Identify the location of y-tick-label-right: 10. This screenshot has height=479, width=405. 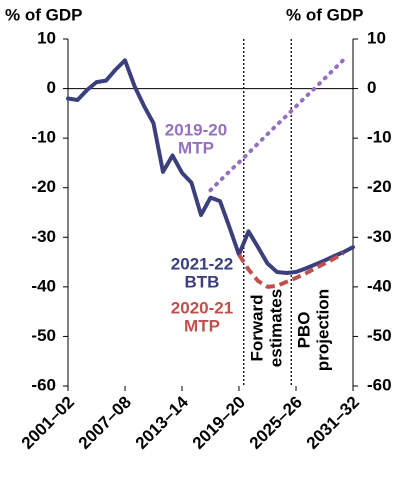
(376, 37).